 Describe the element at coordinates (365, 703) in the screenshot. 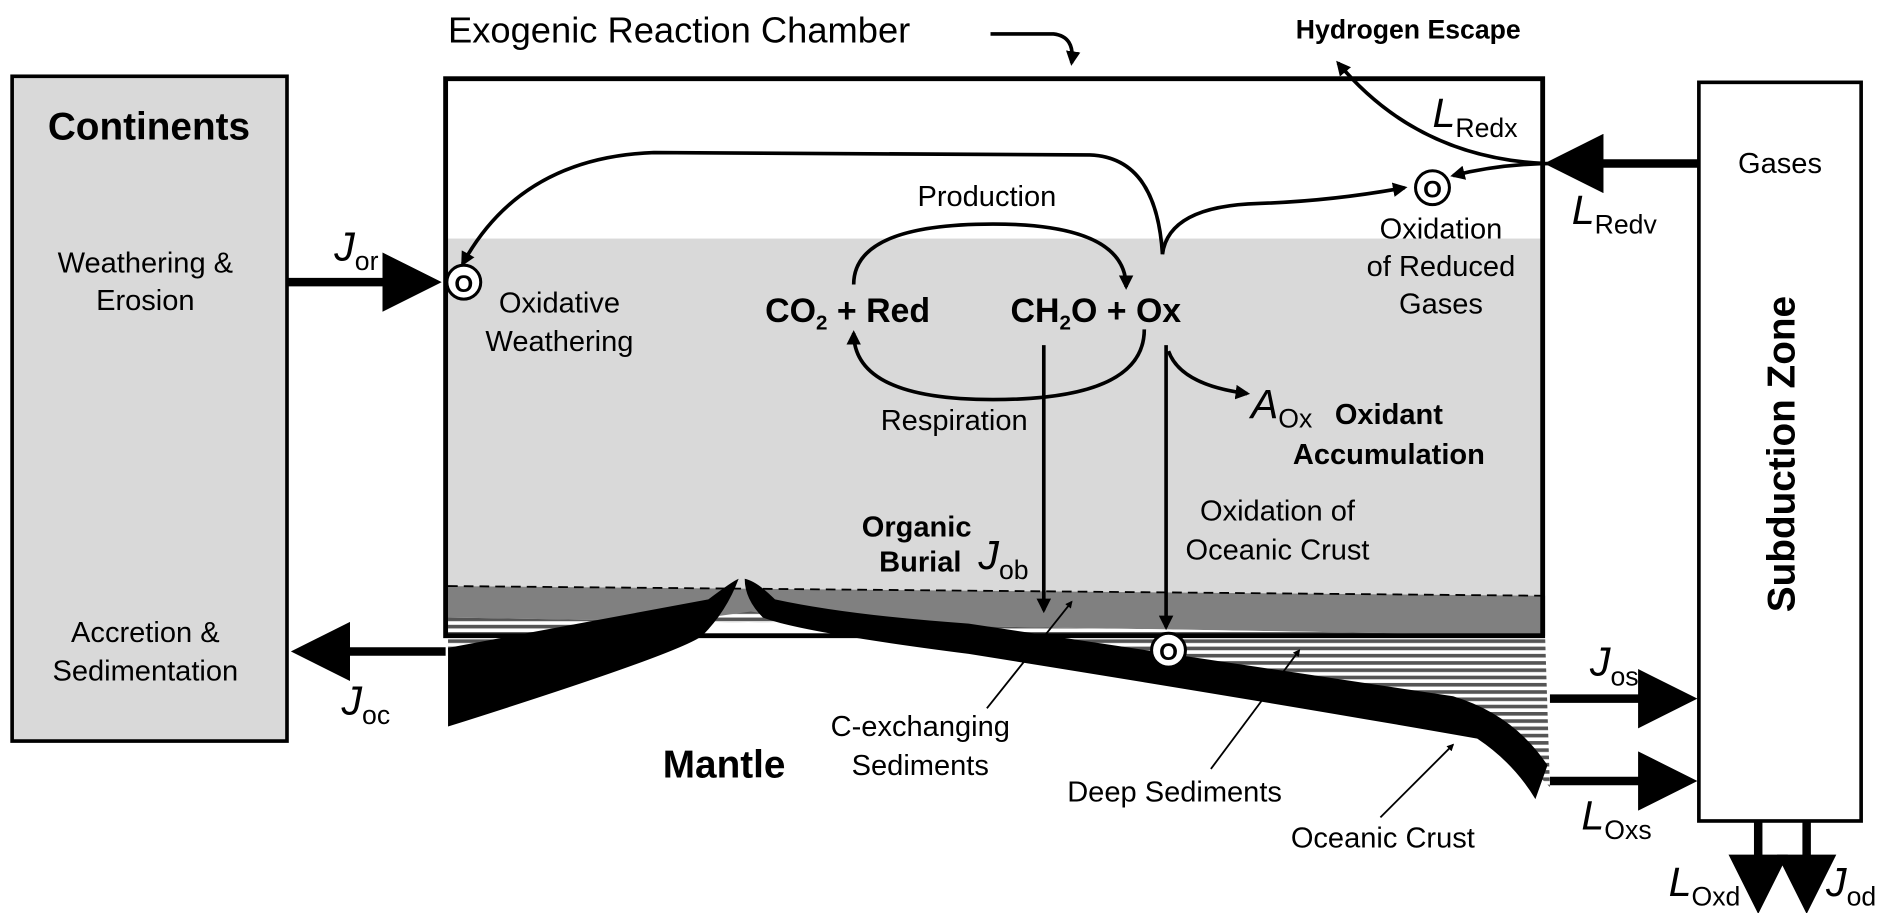

I see `flux-symbol: Joc` at that location.